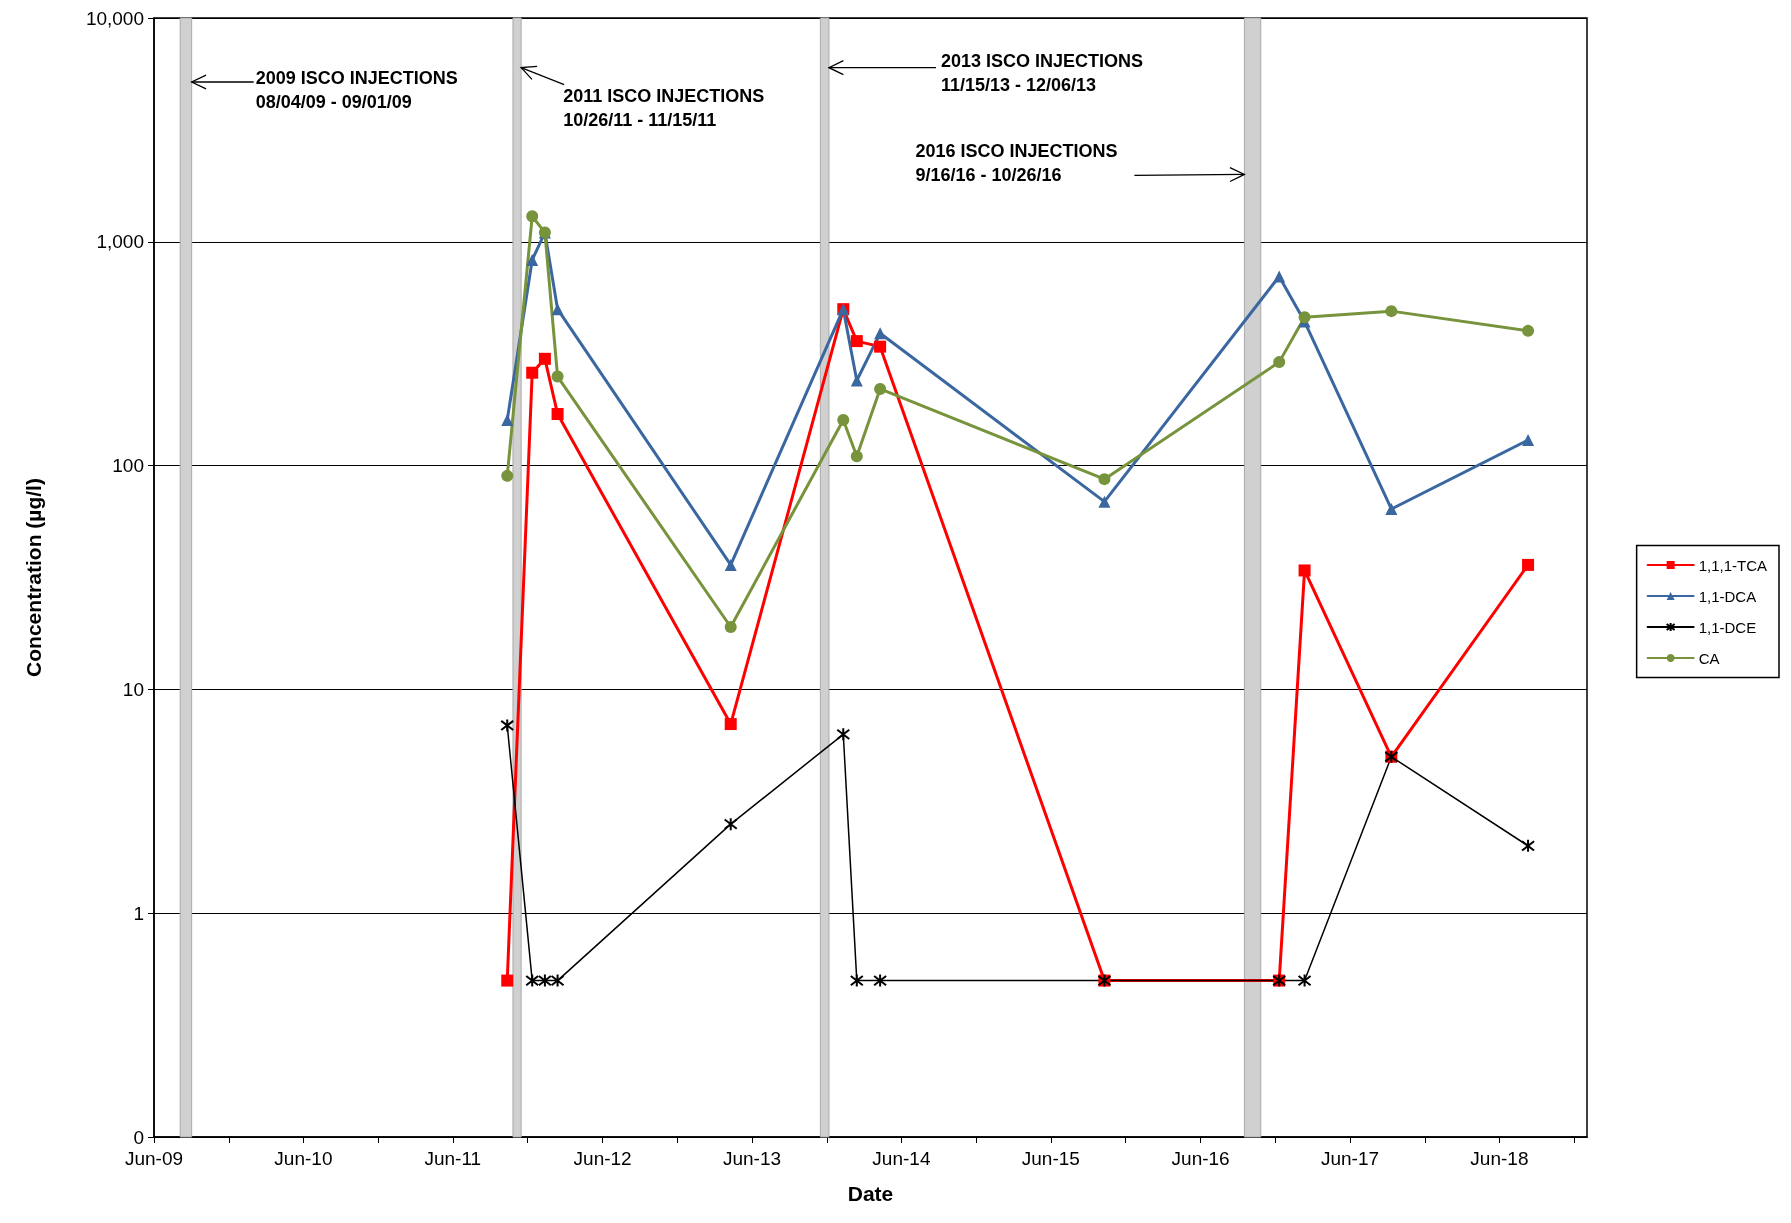 The image size is (1791, 1223). Describe the element at coordinates (1200, 1158) in the screenshot. I see `x-tick-label: Jun-16` at that location.